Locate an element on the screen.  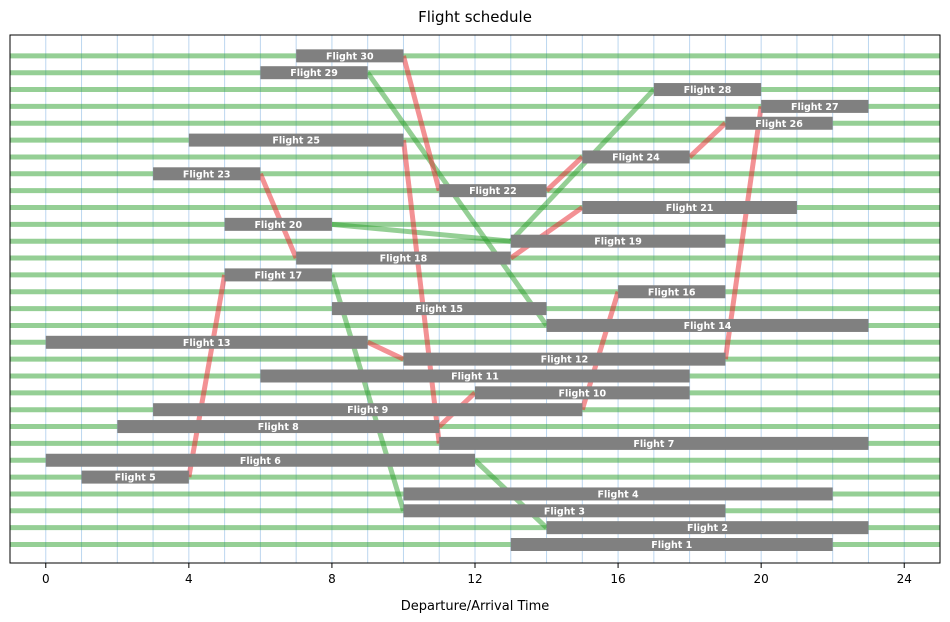
flight-label: Flight 24 is located at coordinates (636, 157).